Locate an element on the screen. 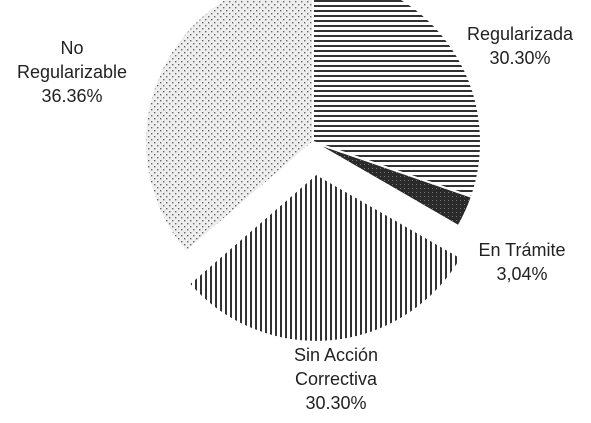 The width and height of the screenshot is (591, 423). slice-name-en-tramite: En Trámite is located at coordinates (521, 250).